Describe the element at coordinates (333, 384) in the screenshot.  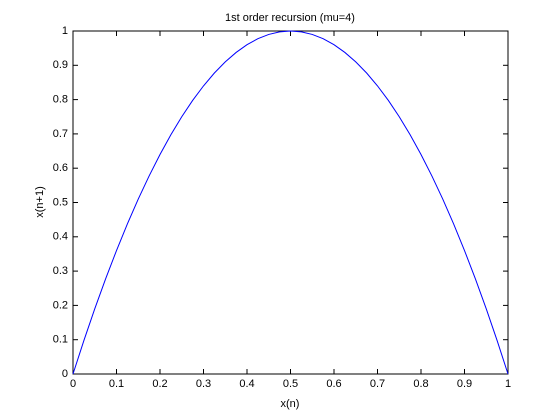
I see `x-tick-label: 0.6` at that location.